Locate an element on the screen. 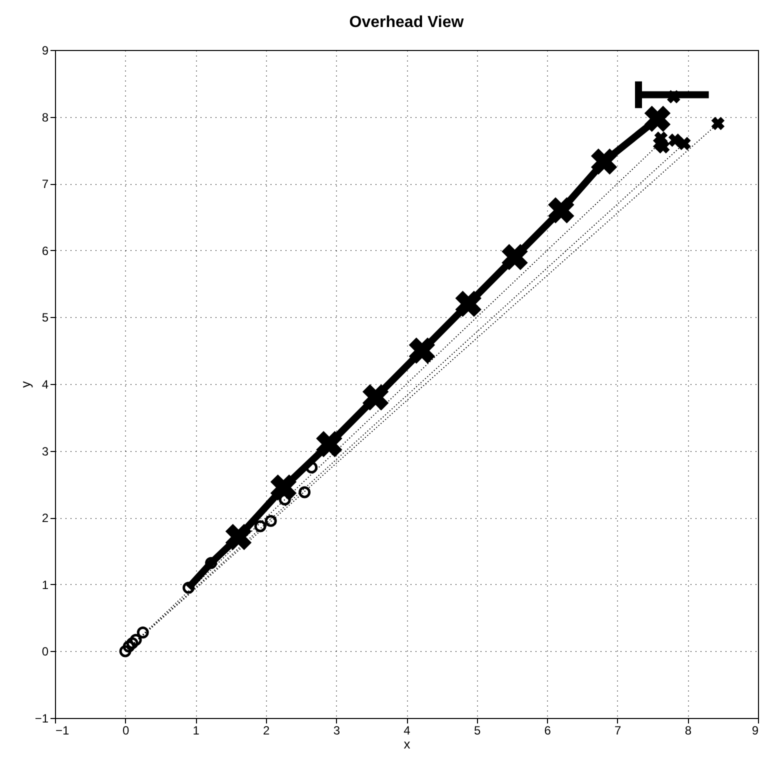 This screenshot has height=770, width=767. y-tick-label: 0 is located at coordinates (45, 651).